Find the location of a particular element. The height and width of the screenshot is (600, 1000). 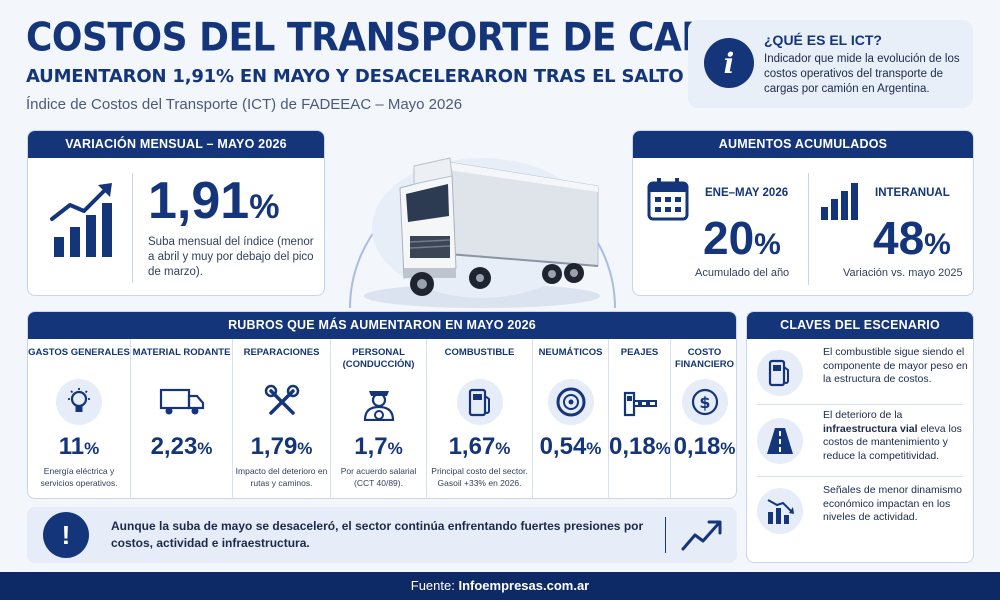

value-number: 11 is located at coordinates (71, 446).